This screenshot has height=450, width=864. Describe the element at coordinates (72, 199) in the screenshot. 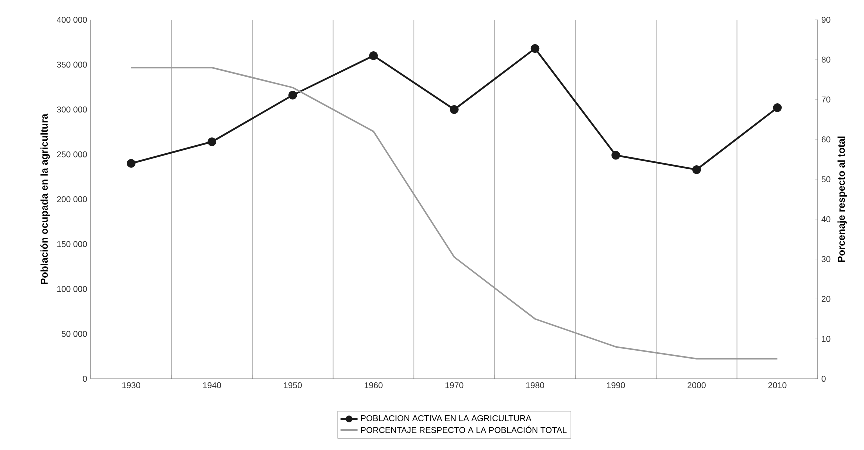

I see `y-tick-label: 200 000` at that location.